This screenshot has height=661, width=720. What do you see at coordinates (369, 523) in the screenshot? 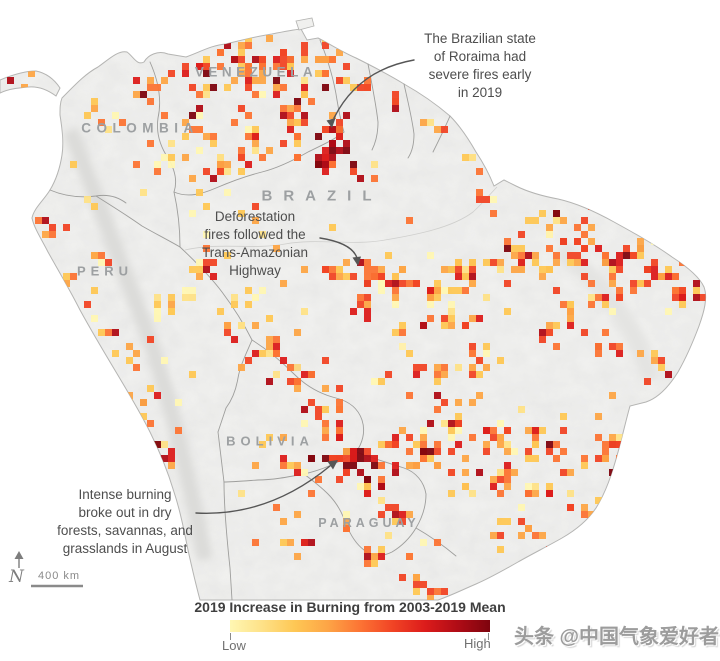
I see `country-label-paraguay: PARAGUAY` at bounding box center [369, 523].